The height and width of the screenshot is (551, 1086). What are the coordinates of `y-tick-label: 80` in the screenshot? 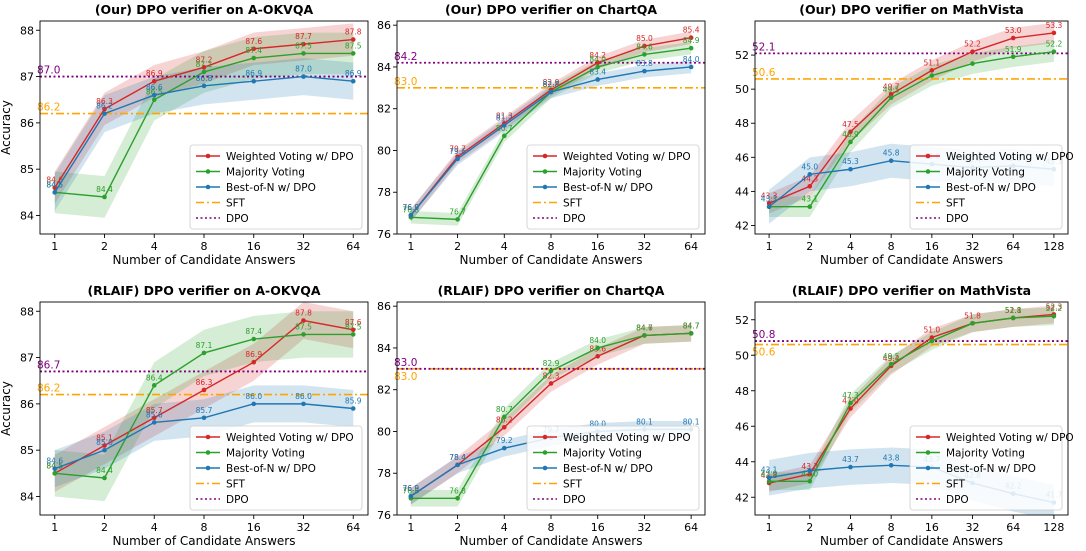 It's located at (384, 431).